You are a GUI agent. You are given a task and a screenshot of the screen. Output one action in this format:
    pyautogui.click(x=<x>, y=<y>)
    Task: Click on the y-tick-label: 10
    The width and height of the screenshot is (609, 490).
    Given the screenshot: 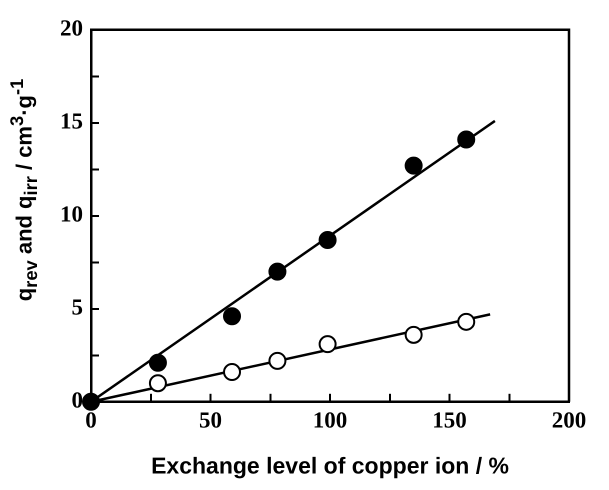 What is the action you would take?
    pyautogui.click(x=71, y=214)
    